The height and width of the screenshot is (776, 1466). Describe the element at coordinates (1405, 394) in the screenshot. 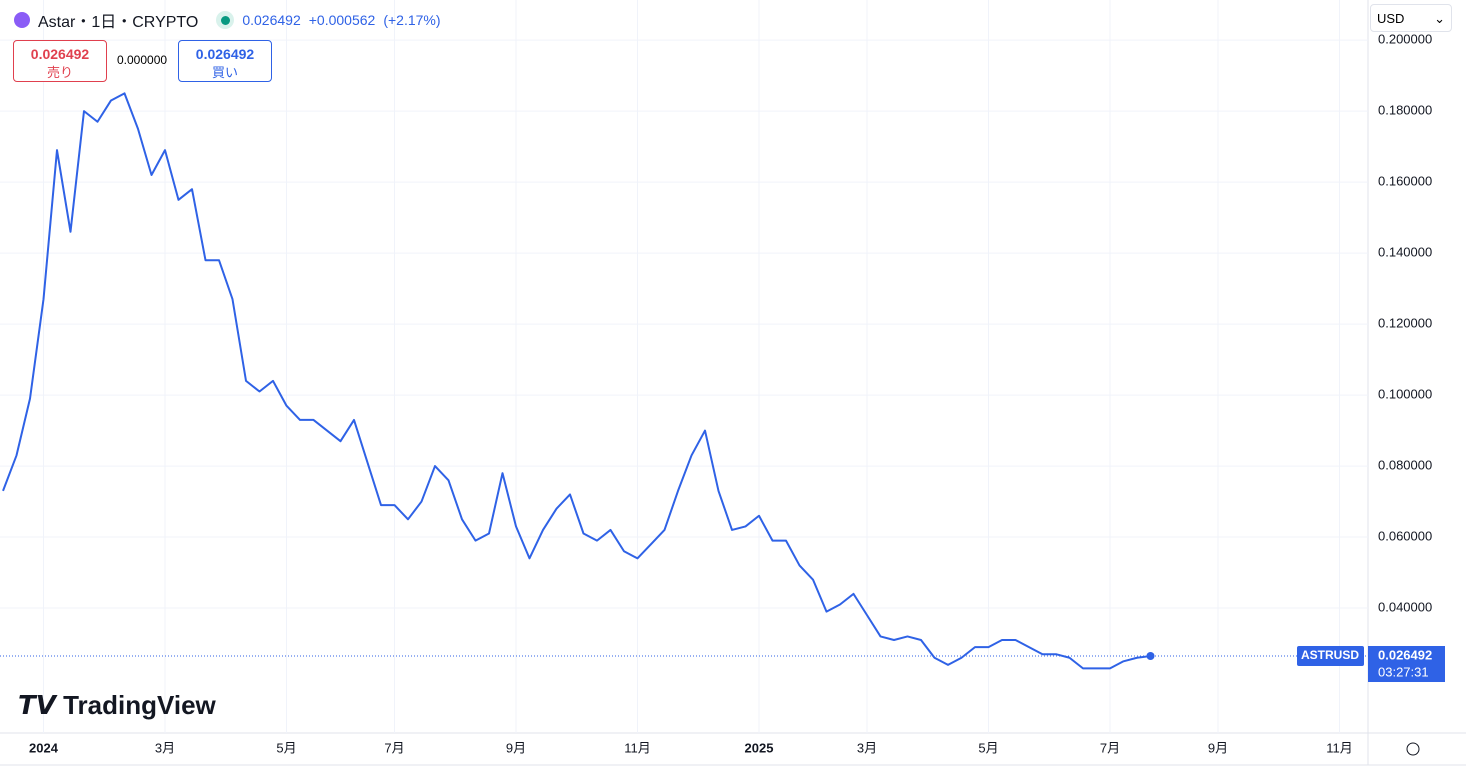

I see `y-tick-label: 0.100000` at that location.